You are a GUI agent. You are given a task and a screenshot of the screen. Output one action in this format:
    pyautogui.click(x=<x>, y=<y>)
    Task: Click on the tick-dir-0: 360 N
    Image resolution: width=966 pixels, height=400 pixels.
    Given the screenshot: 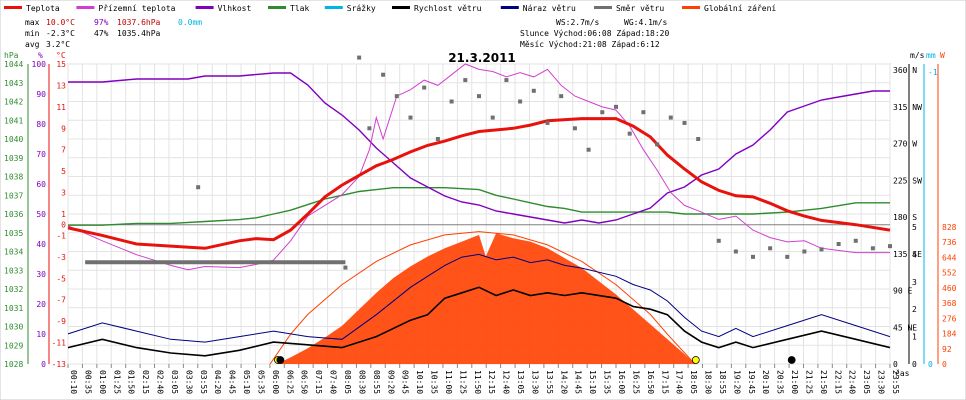 What is the action you would take?
    pyautogui.click(x=905, y=70)
    